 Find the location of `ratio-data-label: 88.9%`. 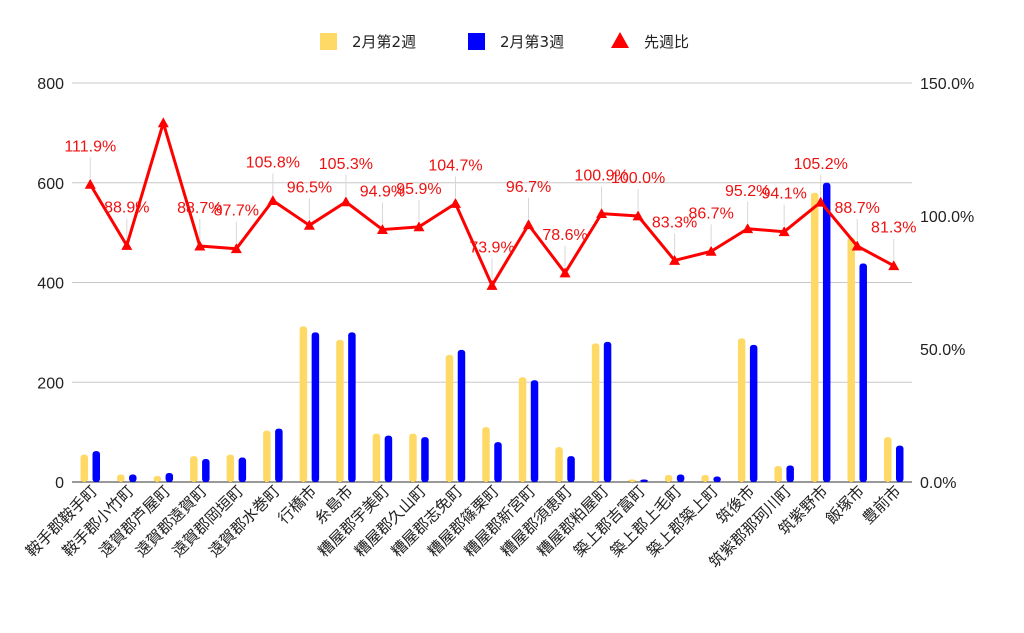

ratio-data-label: 88.9% is located at coordinates (126, 208).